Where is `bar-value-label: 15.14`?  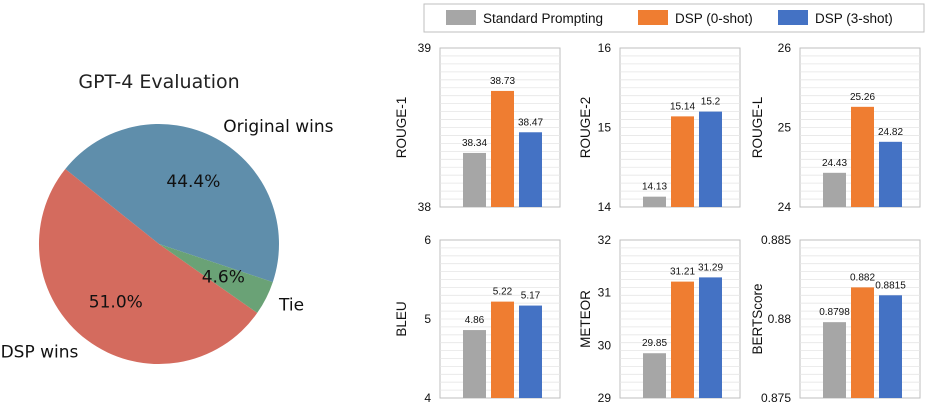 bar-value-label: 15.14 is located at coordinates (682, 106).